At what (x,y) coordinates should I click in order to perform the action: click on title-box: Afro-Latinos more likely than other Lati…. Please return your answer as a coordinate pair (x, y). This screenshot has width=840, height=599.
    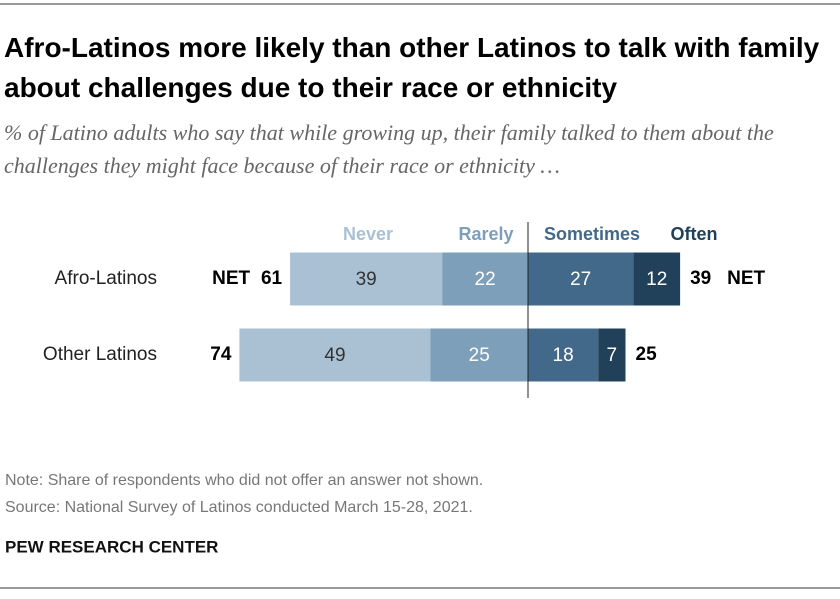
    Looking at the image, I should click on (412, 67).